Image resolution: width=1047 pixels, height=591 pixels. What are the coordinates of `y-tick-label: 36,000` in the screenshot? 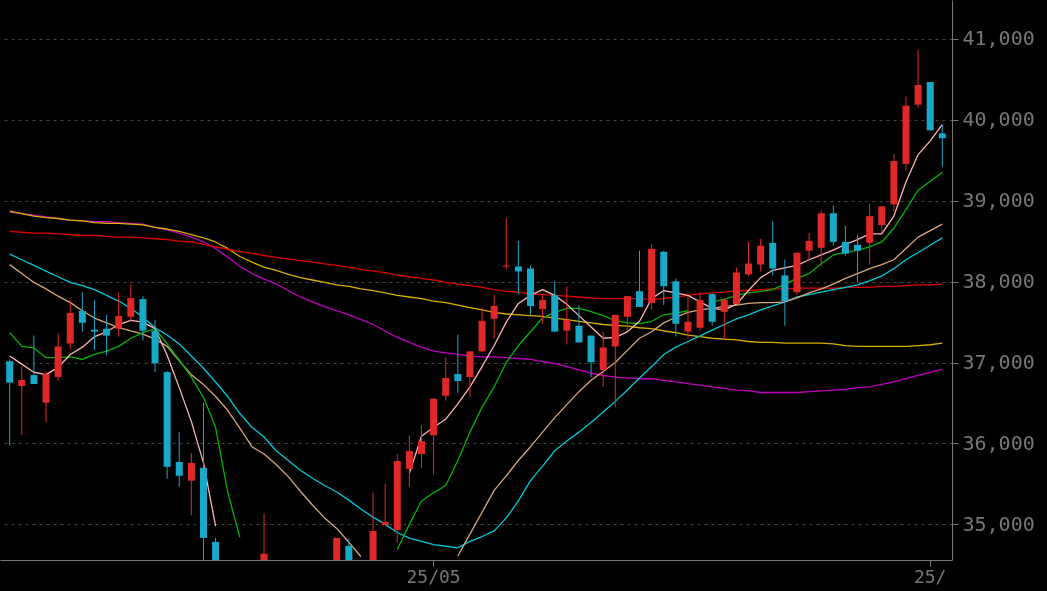 It's located at (998, 442).